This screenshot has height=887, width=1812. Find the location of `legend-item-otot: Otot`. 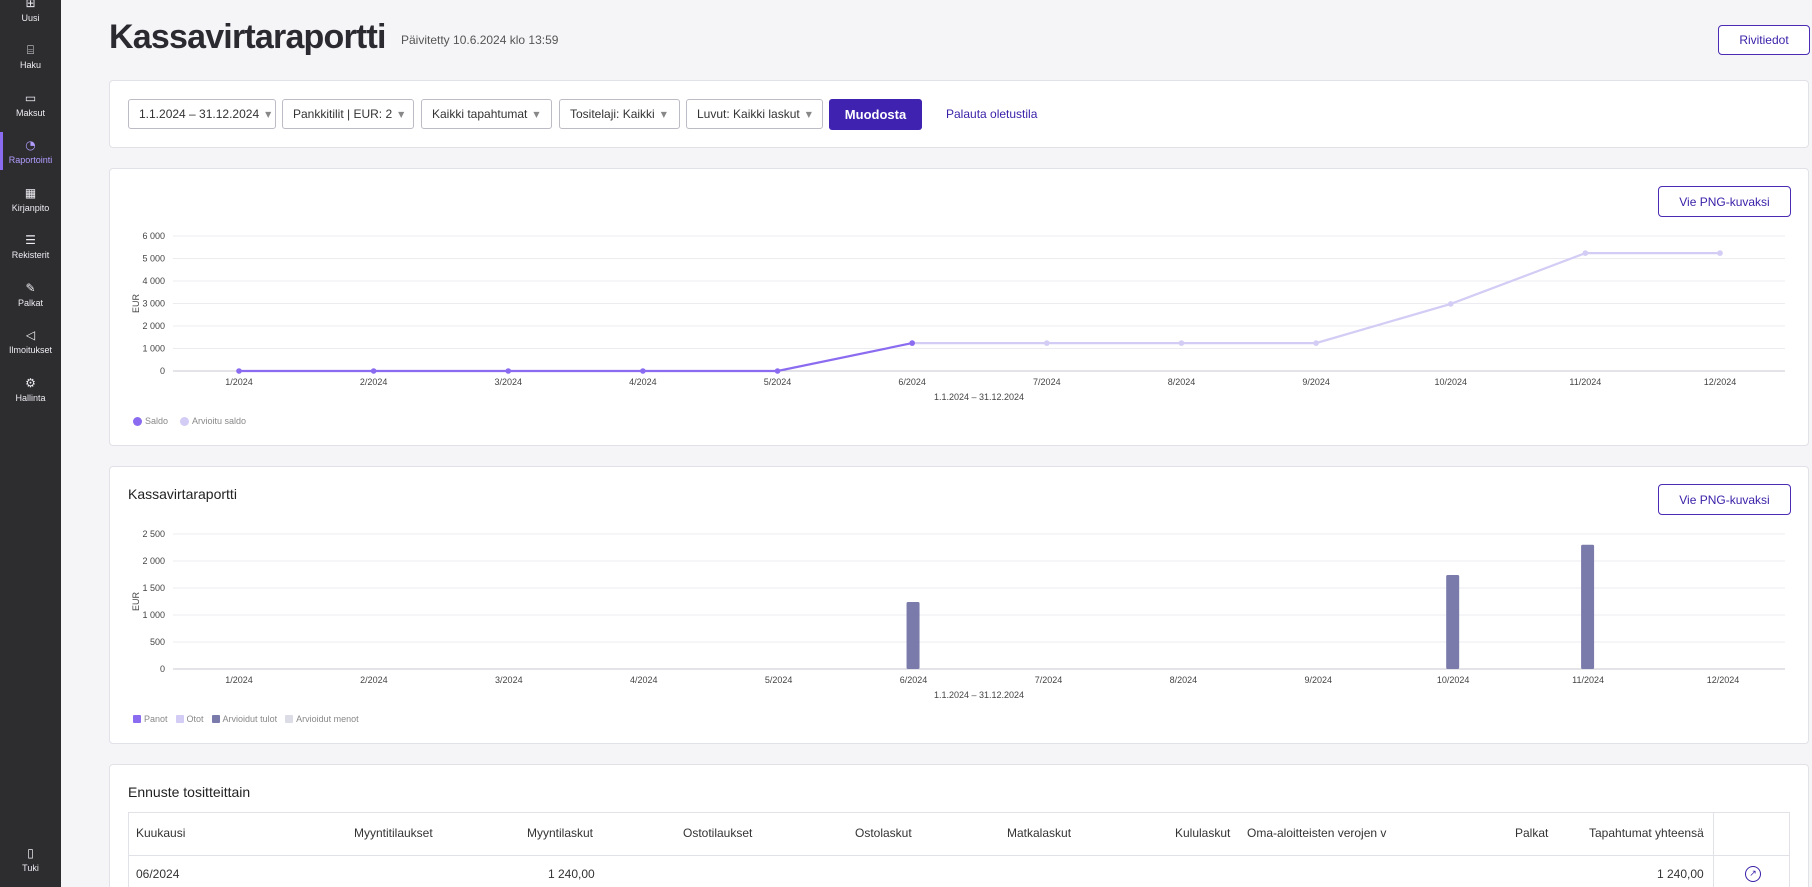

legend-item-otot: Otot is located at coordinates (189, 719).